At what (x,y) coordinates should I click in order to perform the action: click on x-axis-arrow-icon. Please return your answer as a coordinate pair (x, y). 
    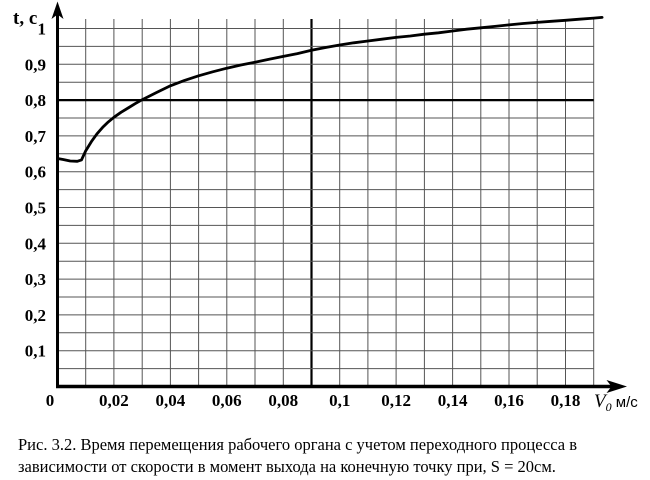
    Looking at the image, I should click on (616, 386).